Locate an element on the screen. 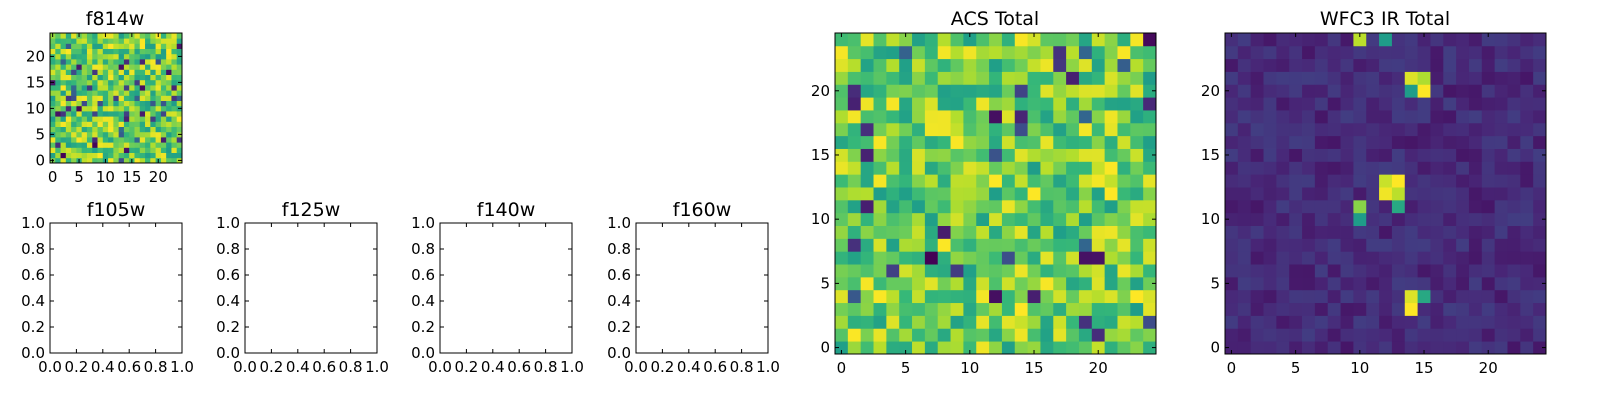 This screenshot has width=1600, height=400. x-tick-label: 15 is located at coordinates (1423, 368).